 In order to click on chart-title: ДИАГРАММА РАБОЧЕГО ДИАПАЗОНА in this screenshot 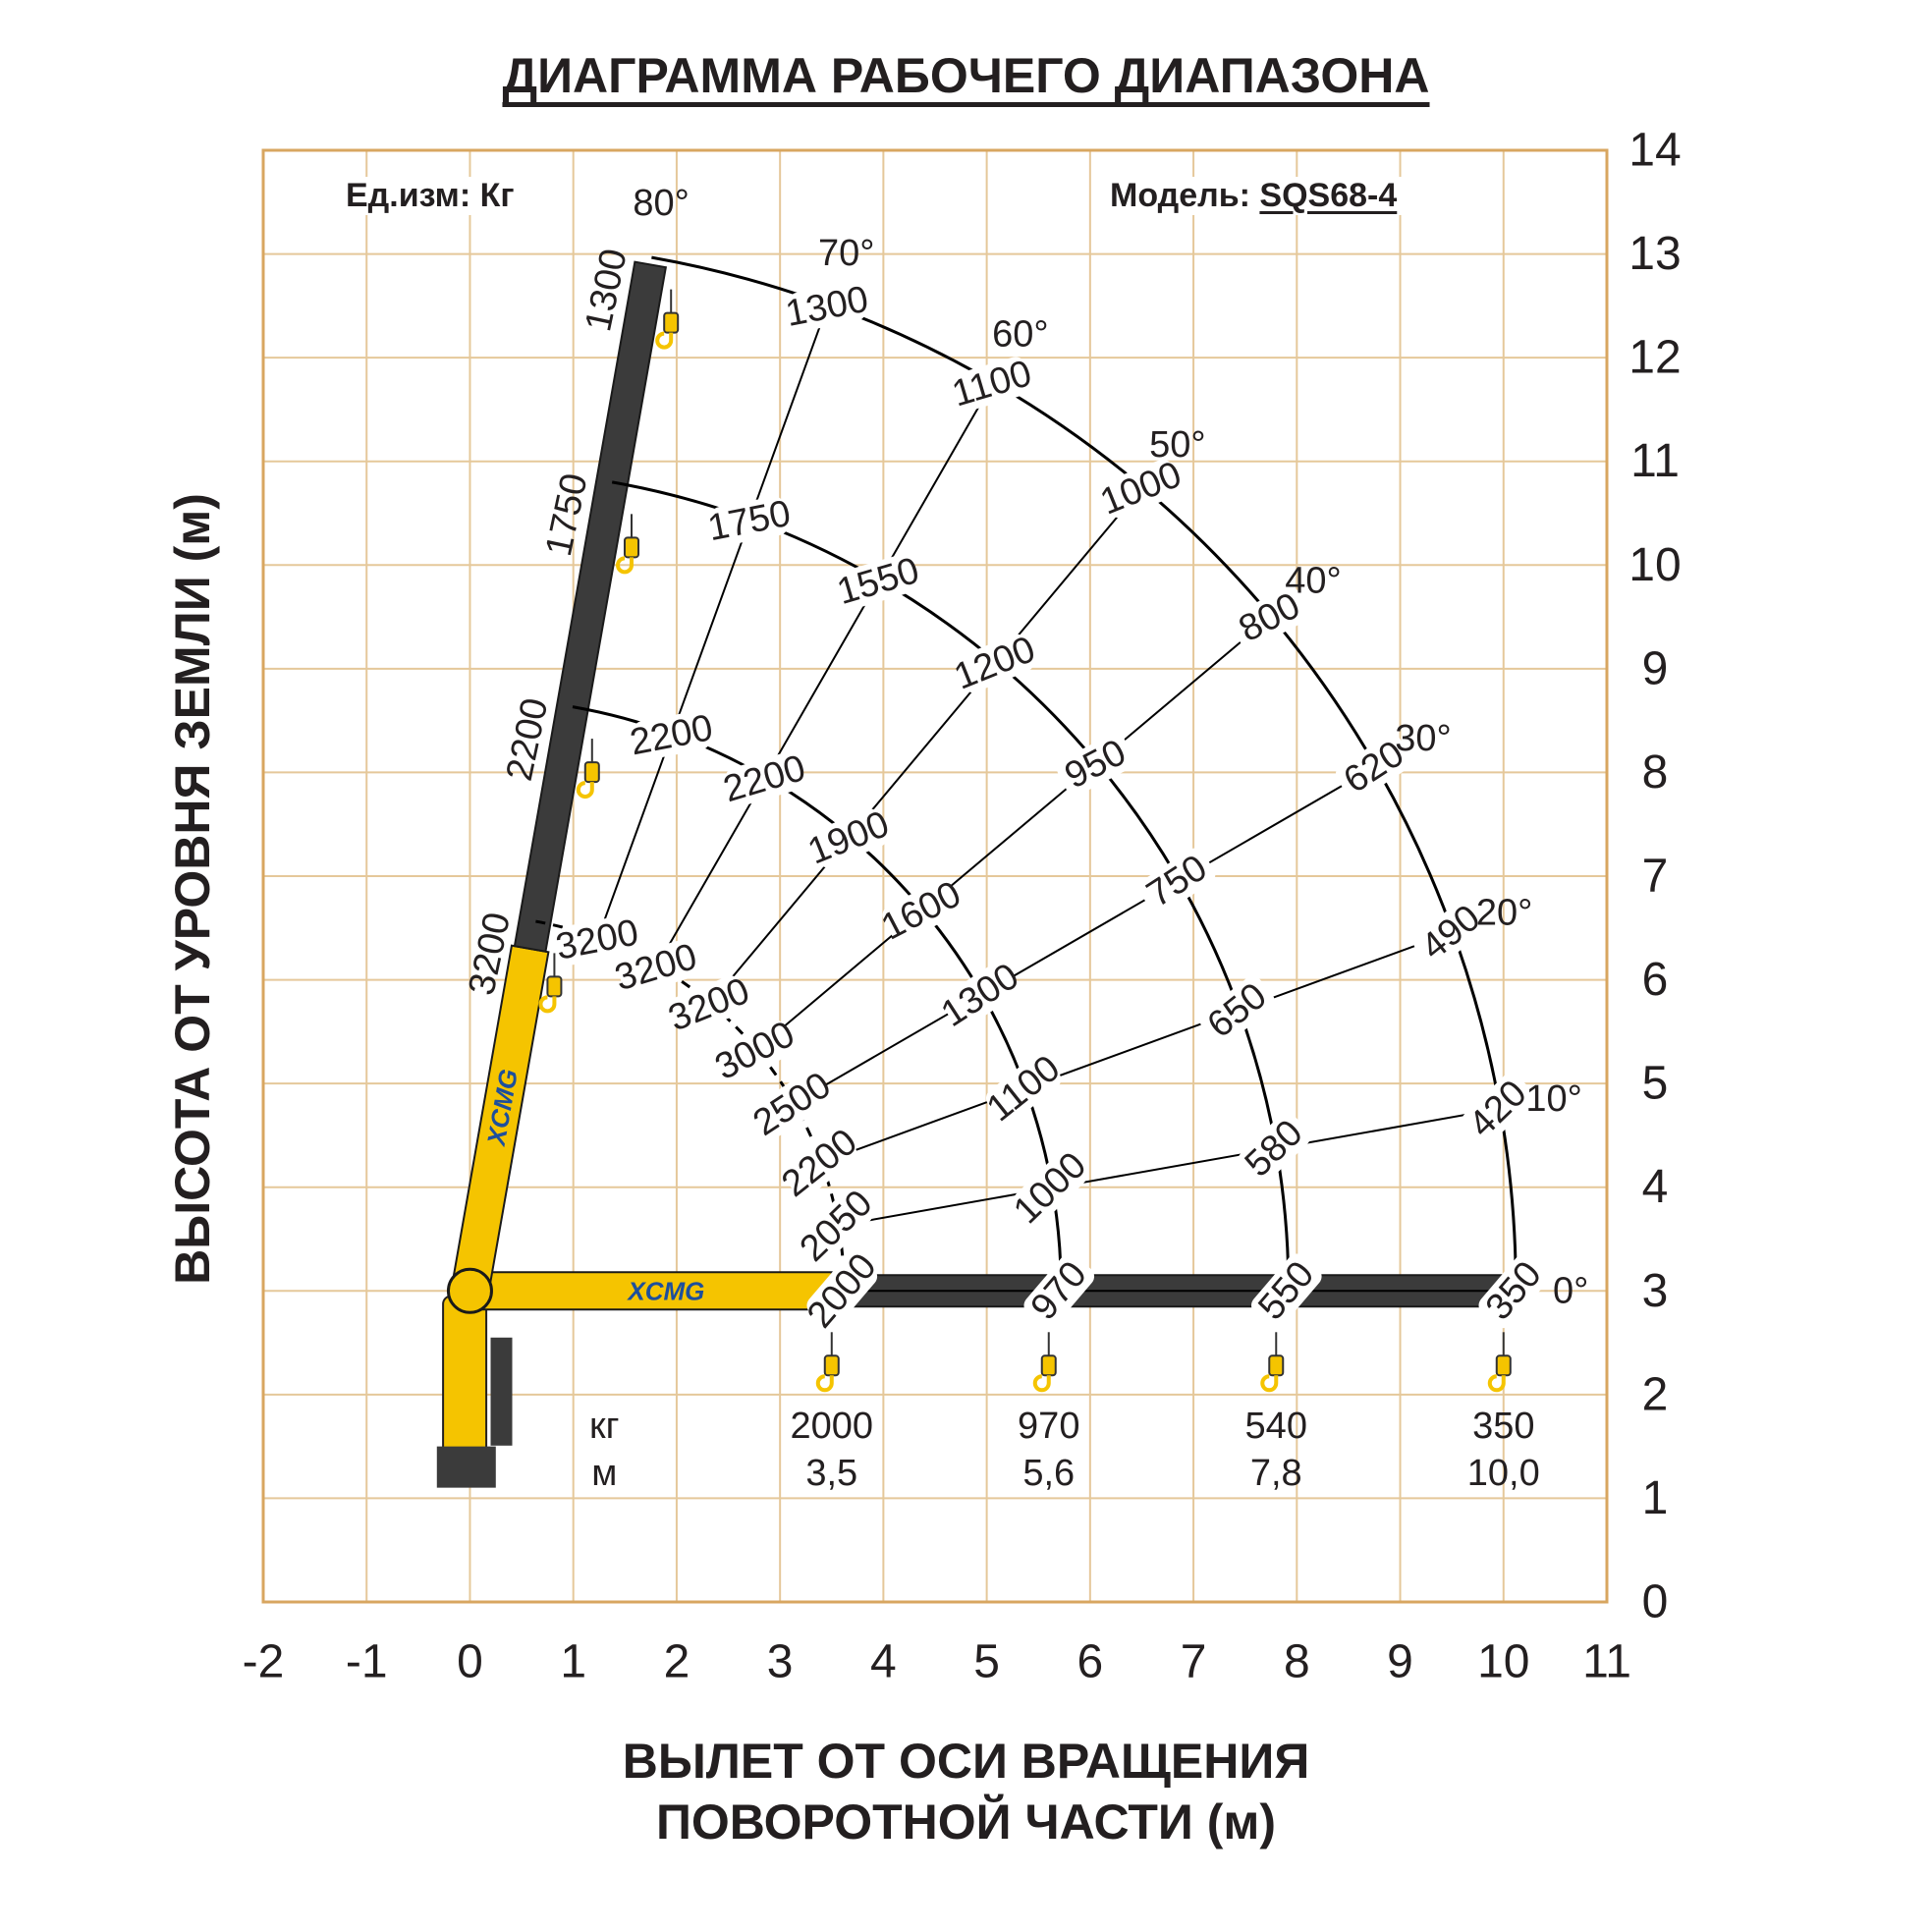, I will do `click(966, 75)`.